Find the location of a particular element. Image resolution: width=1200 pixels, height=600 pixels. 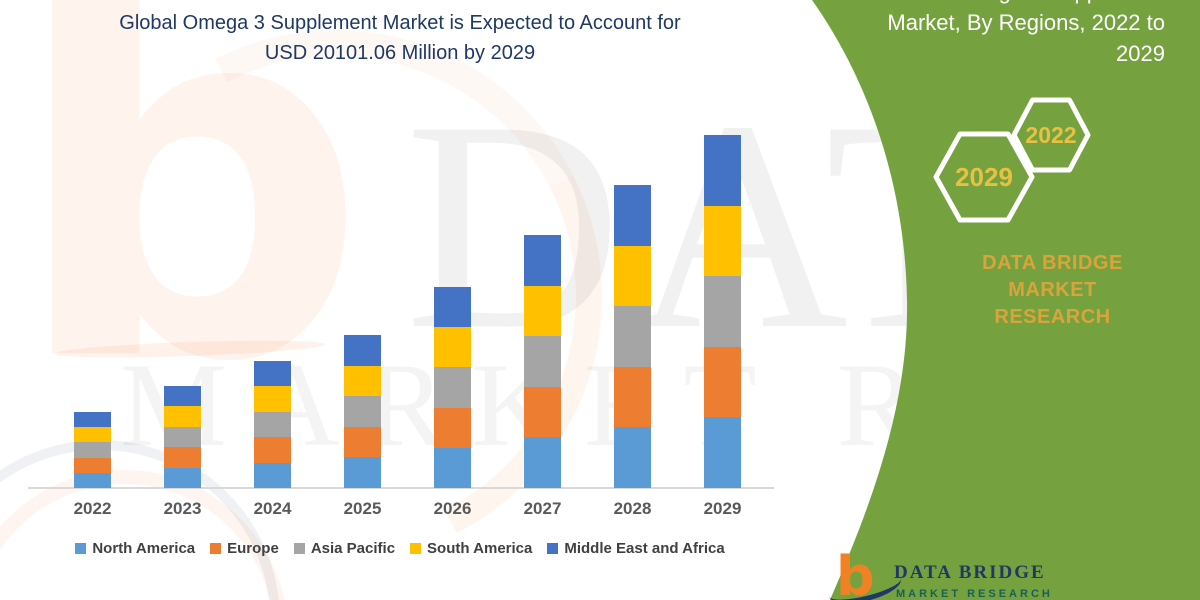

legend-item-europe: Europe is located at coordinates (244, 548).